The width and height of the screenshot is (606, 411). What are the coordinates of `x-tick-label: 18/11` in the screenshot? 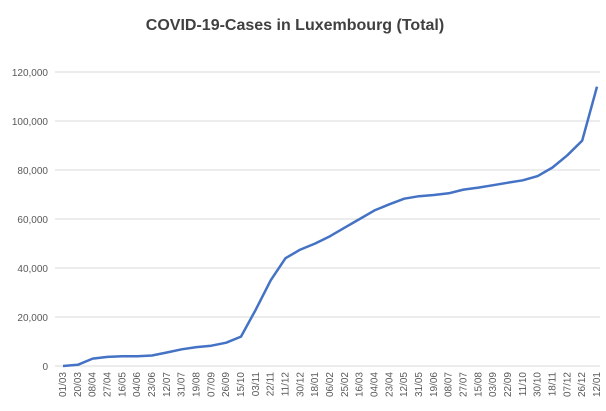 It's located at (553, 384).